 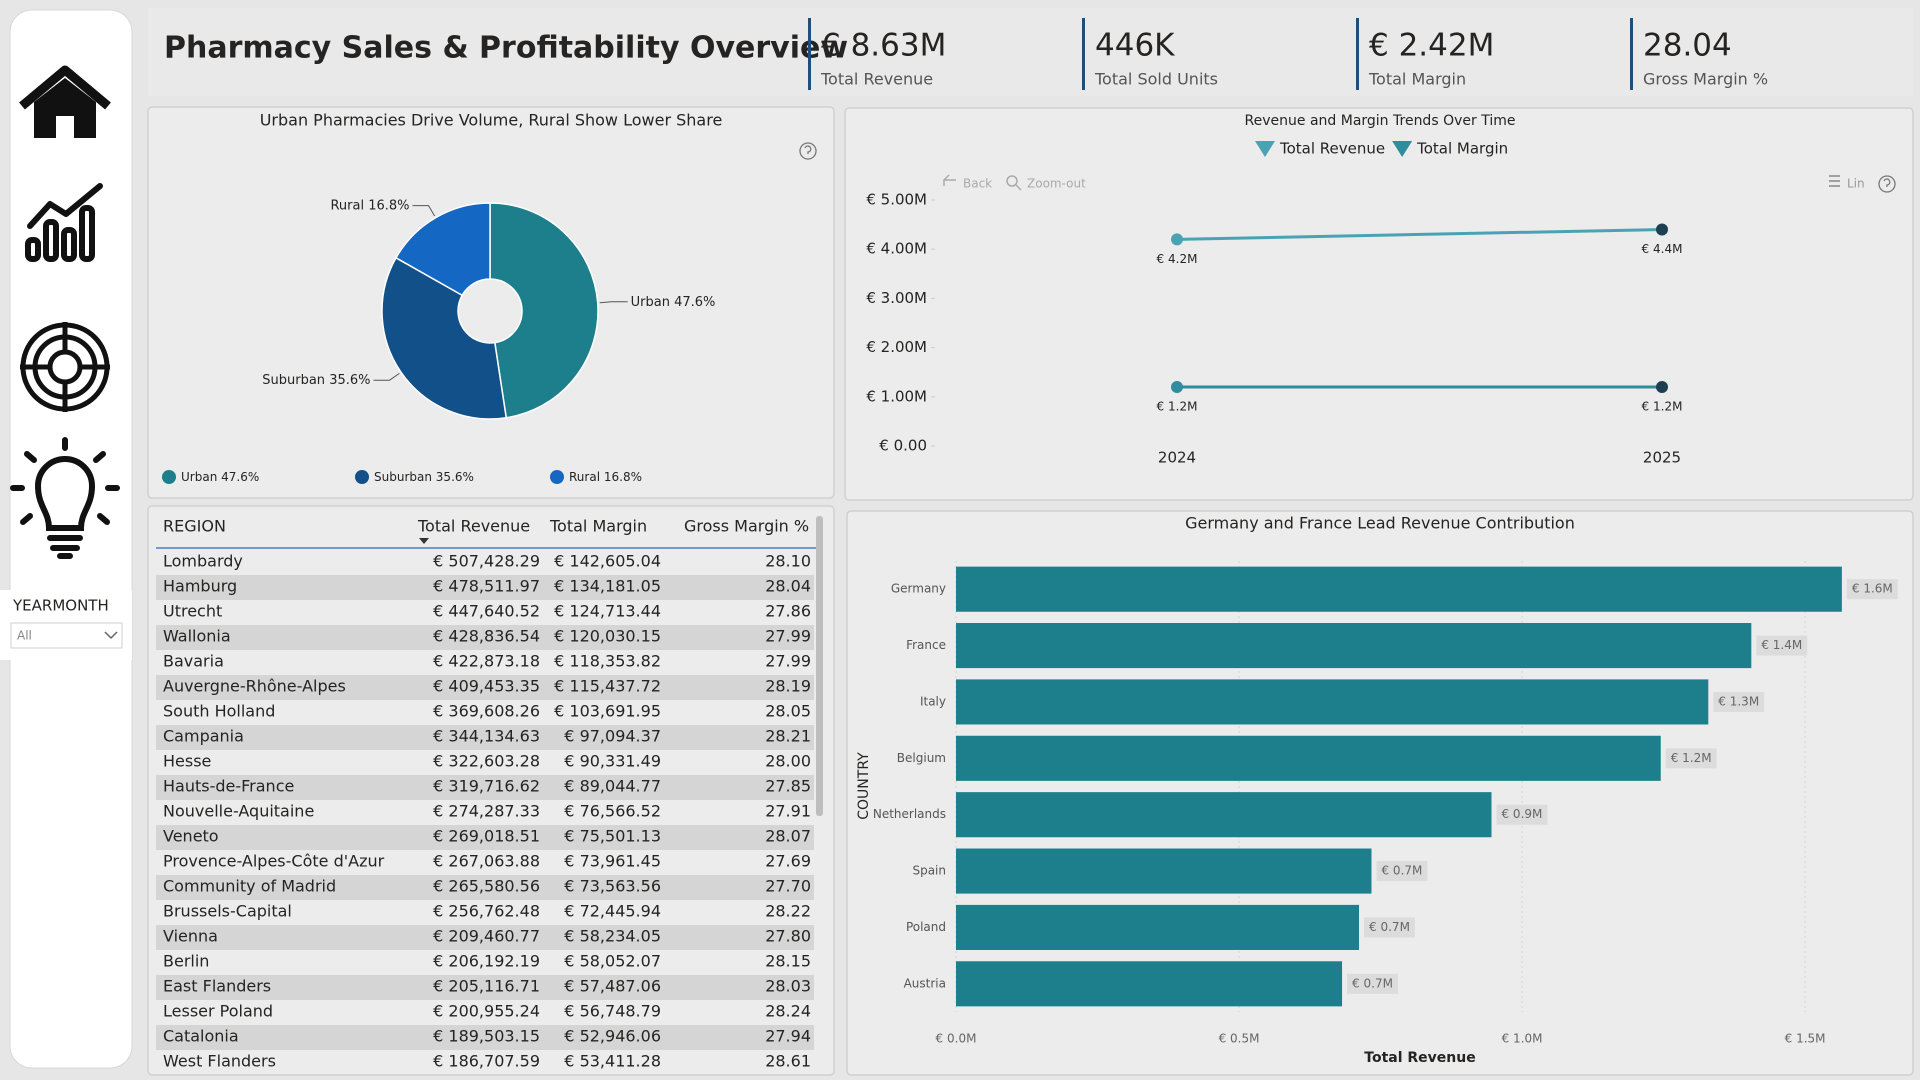 What do you see at coordinates (228, 786) in the screenshot?
I see `table-cell: Hauts-de-France` at bounding box center [228, 786].